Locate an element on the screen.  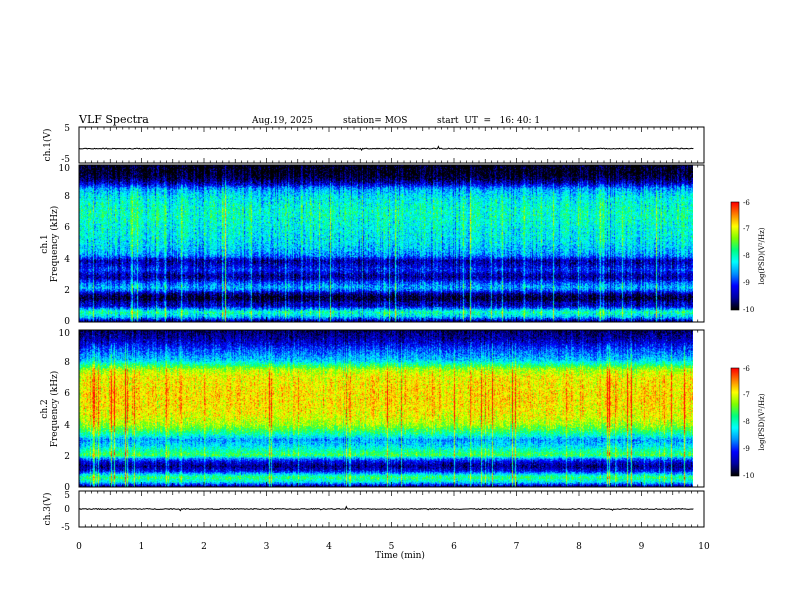
ch2-ytick-10: 10 is located at coordinates (65, 334).